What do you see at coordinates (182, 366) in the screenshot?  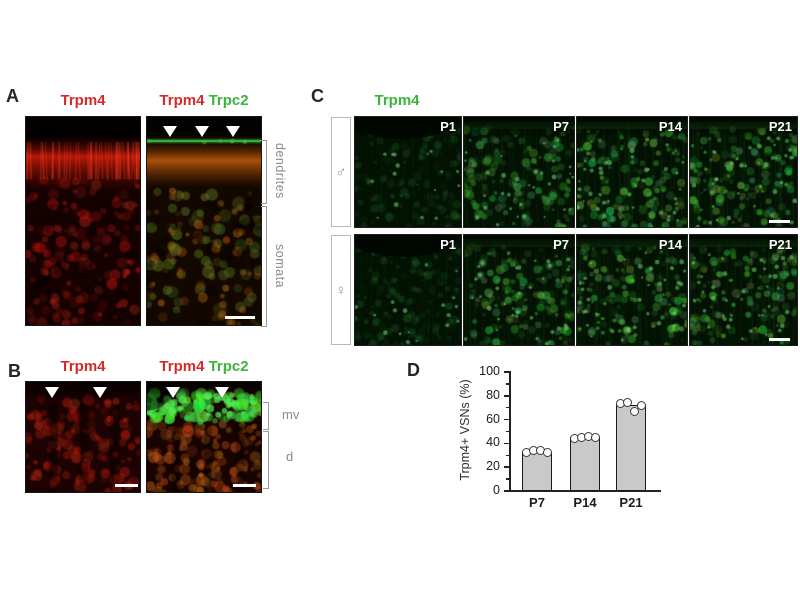 I see `panel-b-right-title-trpm4: Trpm4` at bounding box center [182, 366].